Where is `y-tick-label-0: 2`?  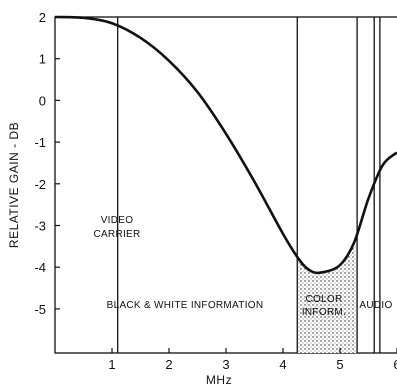
y-tick-label-0: 2 is located at coordinates (42, 17).